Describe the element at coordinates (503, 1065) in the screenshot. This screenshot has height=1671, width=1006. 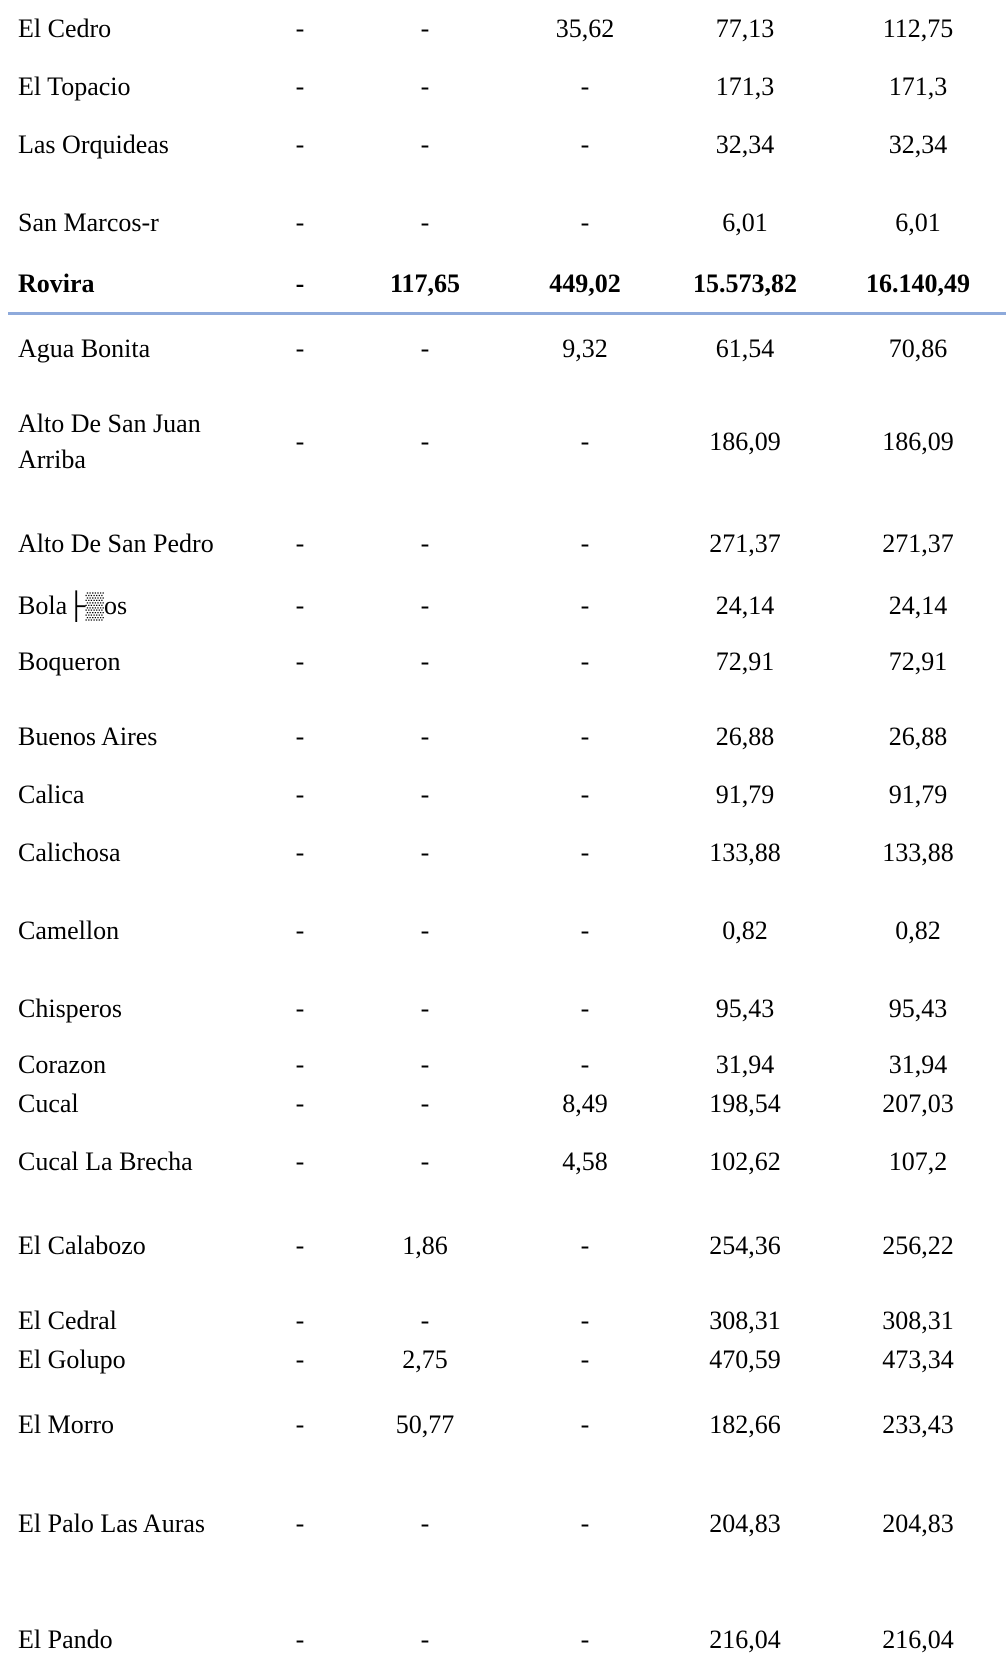
I see `table-row: Corazon - - - 31,94 31,94` at that location.